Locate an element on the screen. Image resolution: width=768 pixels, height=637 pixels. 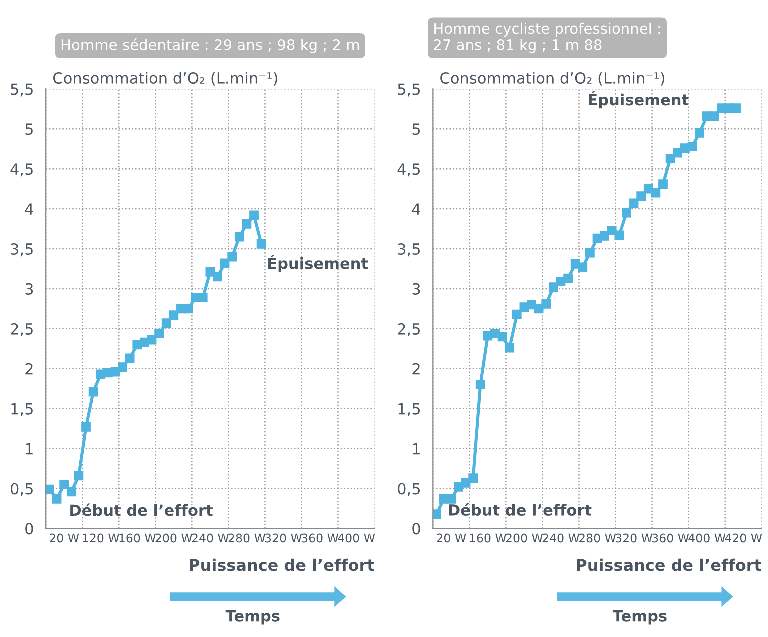
x-tick-label: 120 W is located at coordinates (101, 538).